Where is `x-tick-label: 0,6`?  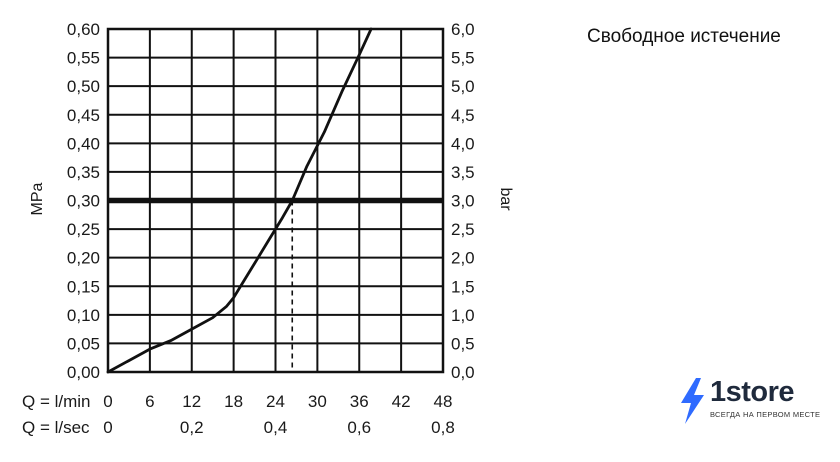
x-tick-label: 0,6 is located at coordinates (359, 427).